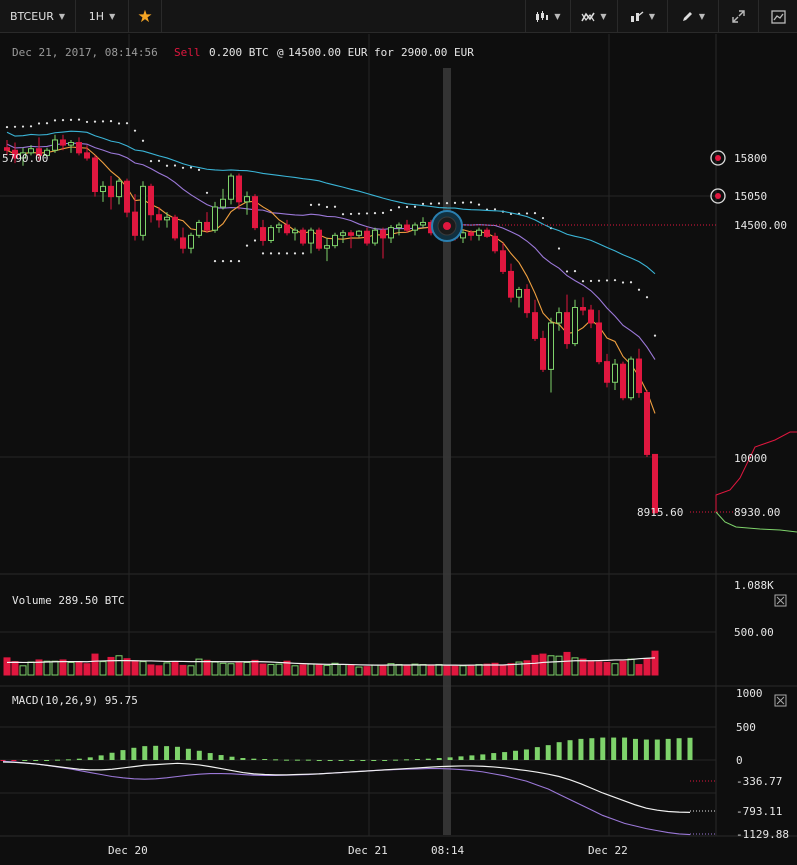 The image size is (797, 865). What do you see at coordinates (38, 16) in the screenshot?
I see `symbol-selector: BTCEUR ▼` at bounding box center [38, 16].